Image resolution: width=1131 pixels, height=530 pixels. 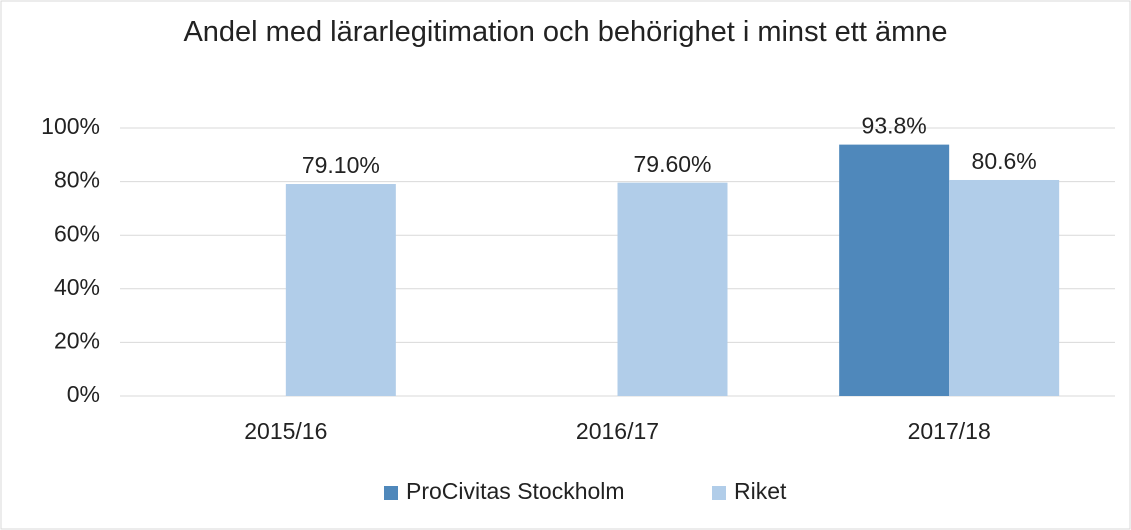 What do you see at coordinates (285, 431) in the screenshot?
I see `x-tick-label: 2015/16` at bounding box center [285, 431].